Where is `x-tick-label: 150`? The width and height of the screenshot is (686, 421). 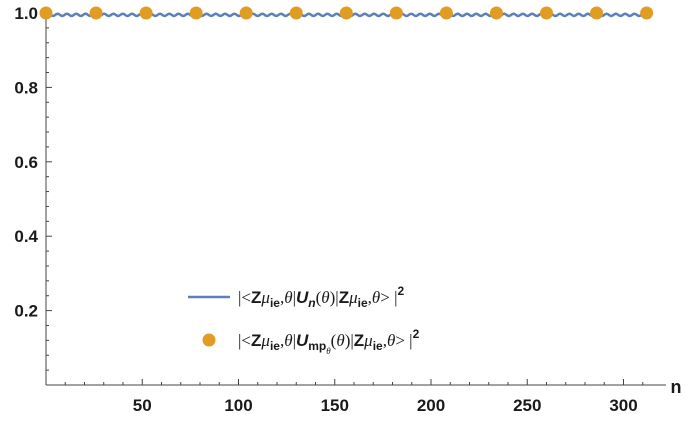
x-tick-label: 150 is located at coordinates (335, 405).